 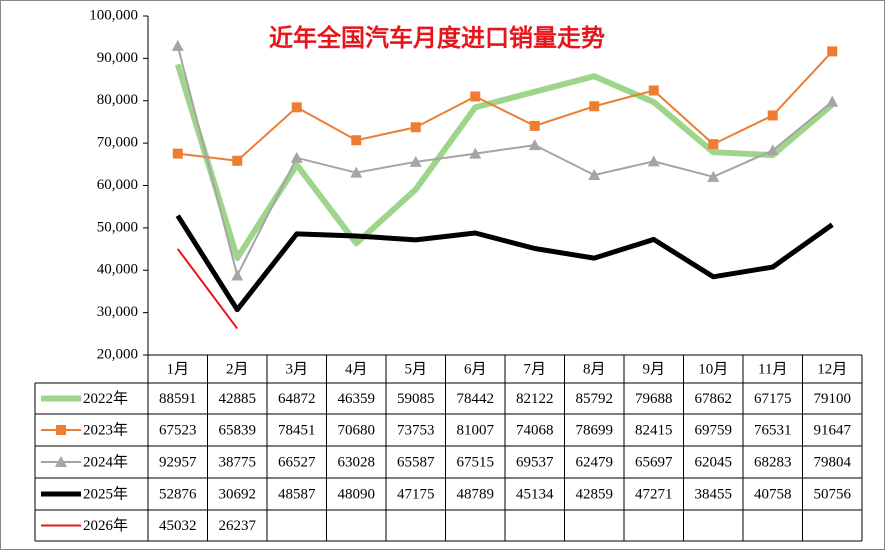 What do you see at coordinates (437, 38) in the screenshot?
I see `chart-title: 近年全国汽车月度进口销量走势` at bounding box center [437, 38].